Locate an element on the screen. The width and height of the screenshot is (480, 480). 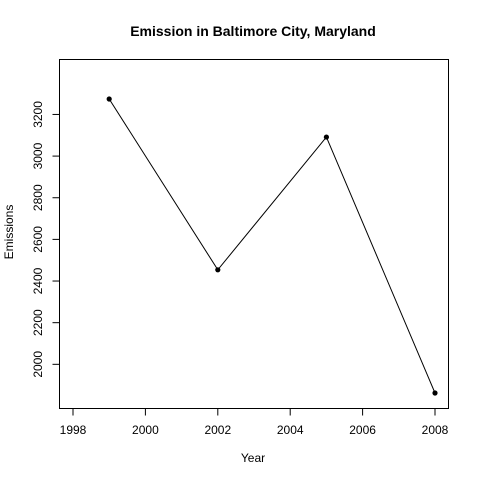
y-tick-label: 2200 is located at coordinates (38, 322).